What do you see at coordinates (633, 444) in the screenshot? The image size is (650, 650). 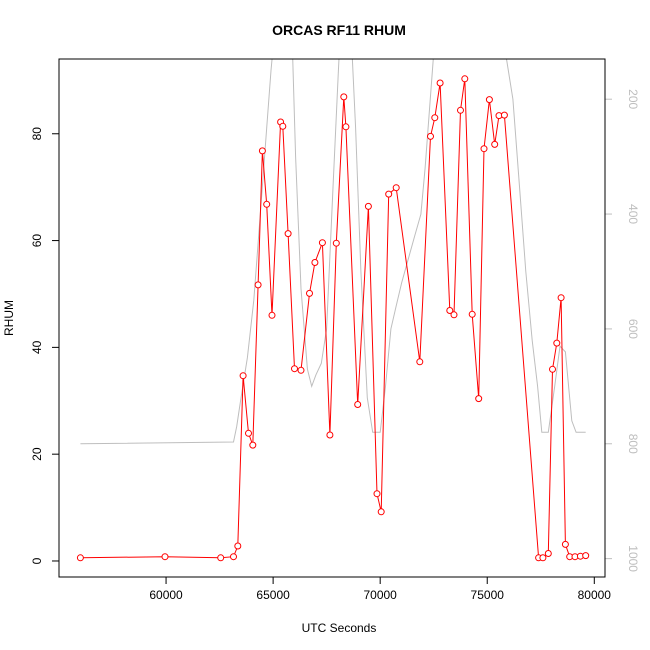 I see `secondary-tick-label: 800` at bounding box center [633, 444].